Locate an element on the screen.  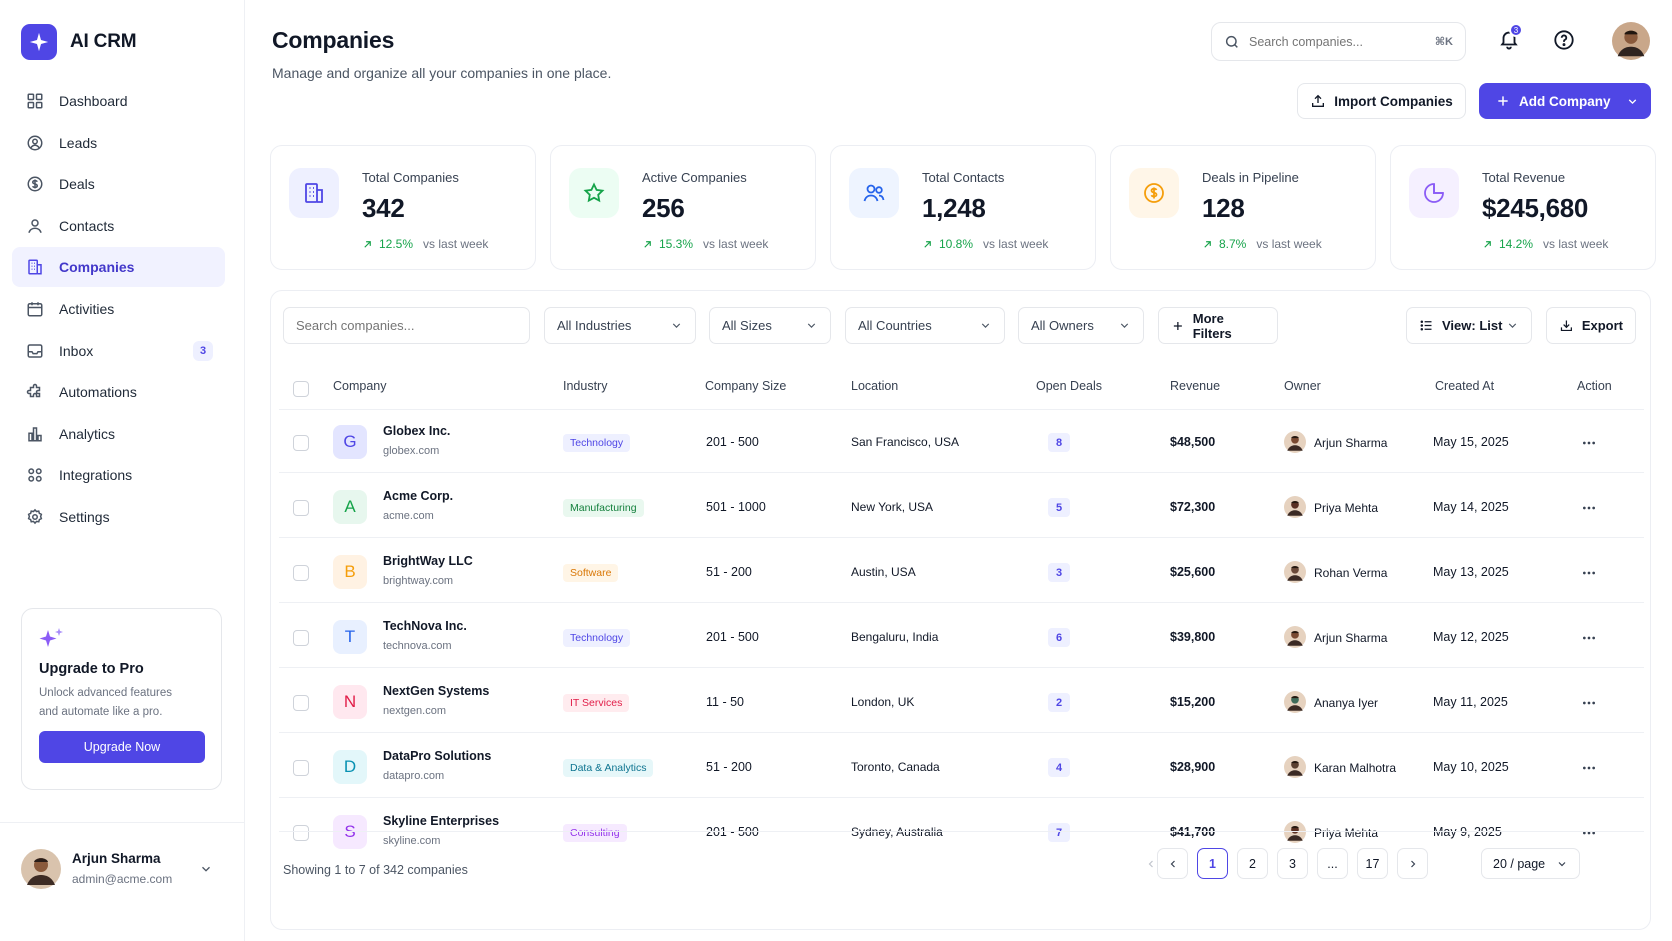
sidebar-item-integrations: Integrations is located at coordinates (118, 475).